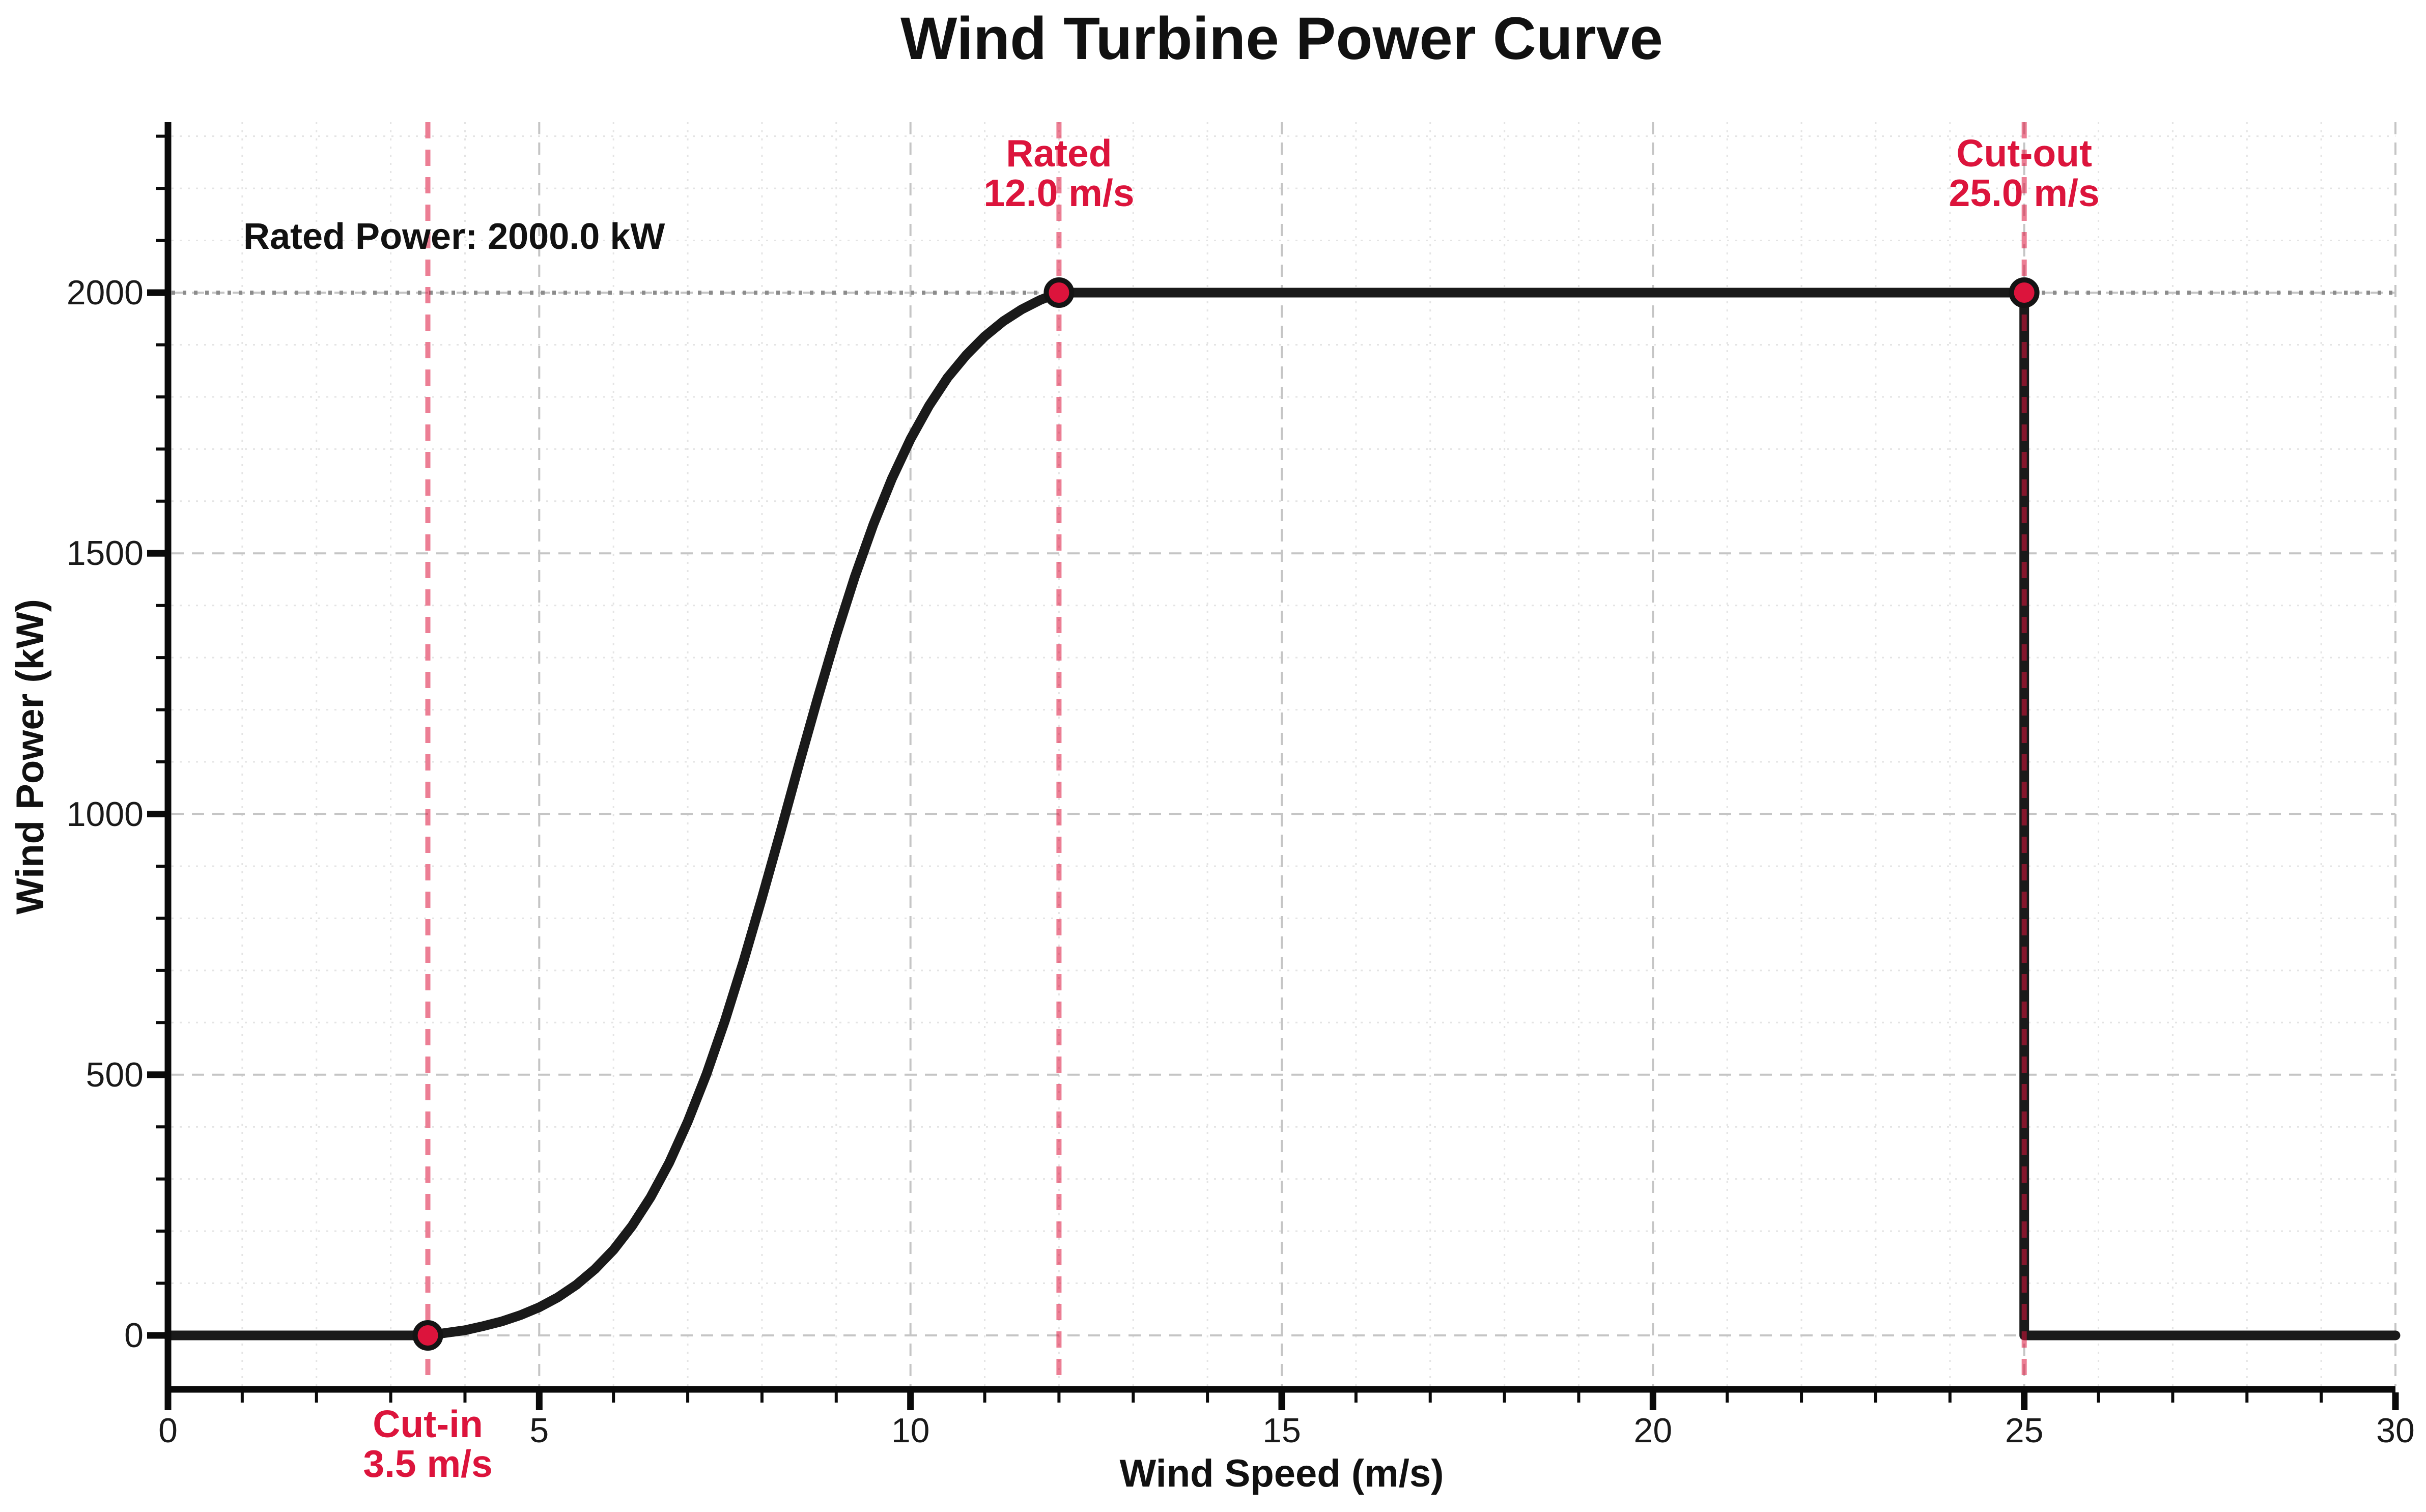  What do you see at coordinates (2024, 154) in the screenshot?
I see `cut-out-annotation-line1: Cut-out` at bounding box center [2024, 154].